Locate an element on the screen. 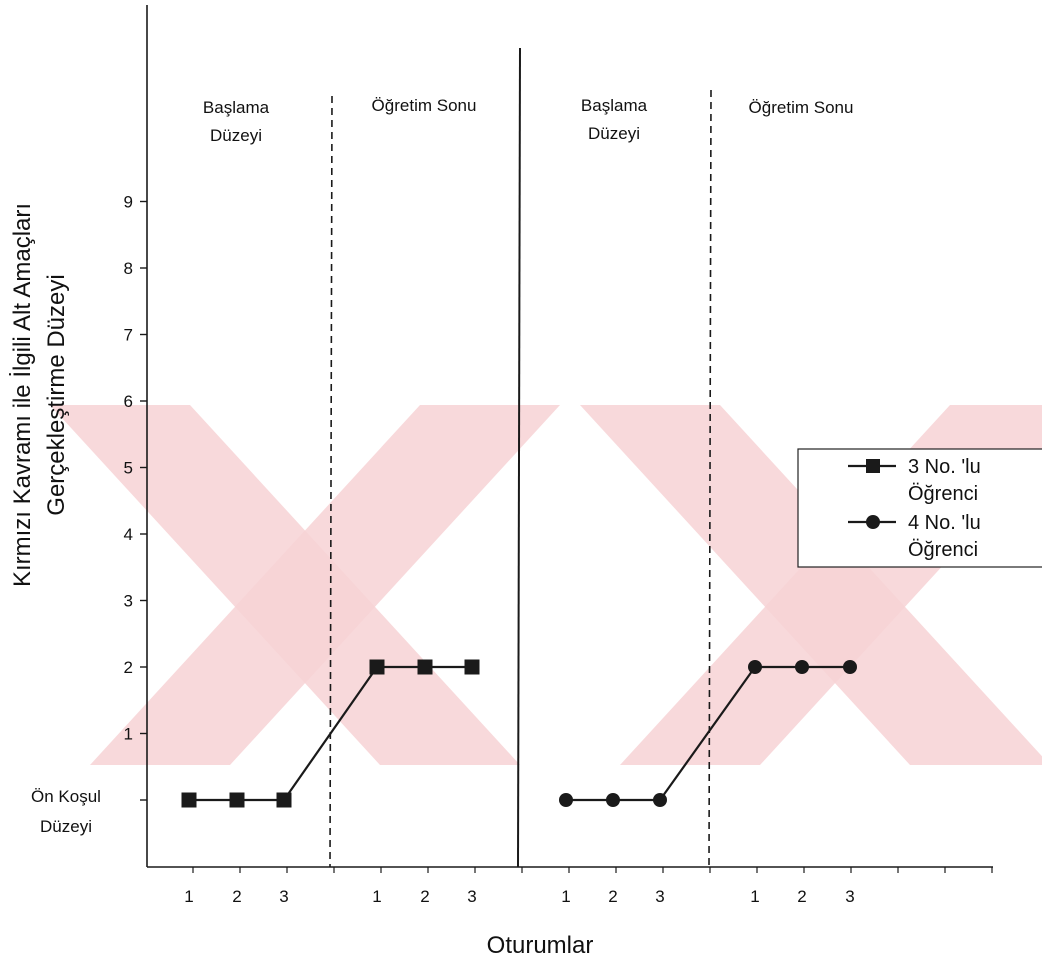 This screenshot has height=970, width=1042. y-tick-label: 8 is located at coordinates (128, 268).